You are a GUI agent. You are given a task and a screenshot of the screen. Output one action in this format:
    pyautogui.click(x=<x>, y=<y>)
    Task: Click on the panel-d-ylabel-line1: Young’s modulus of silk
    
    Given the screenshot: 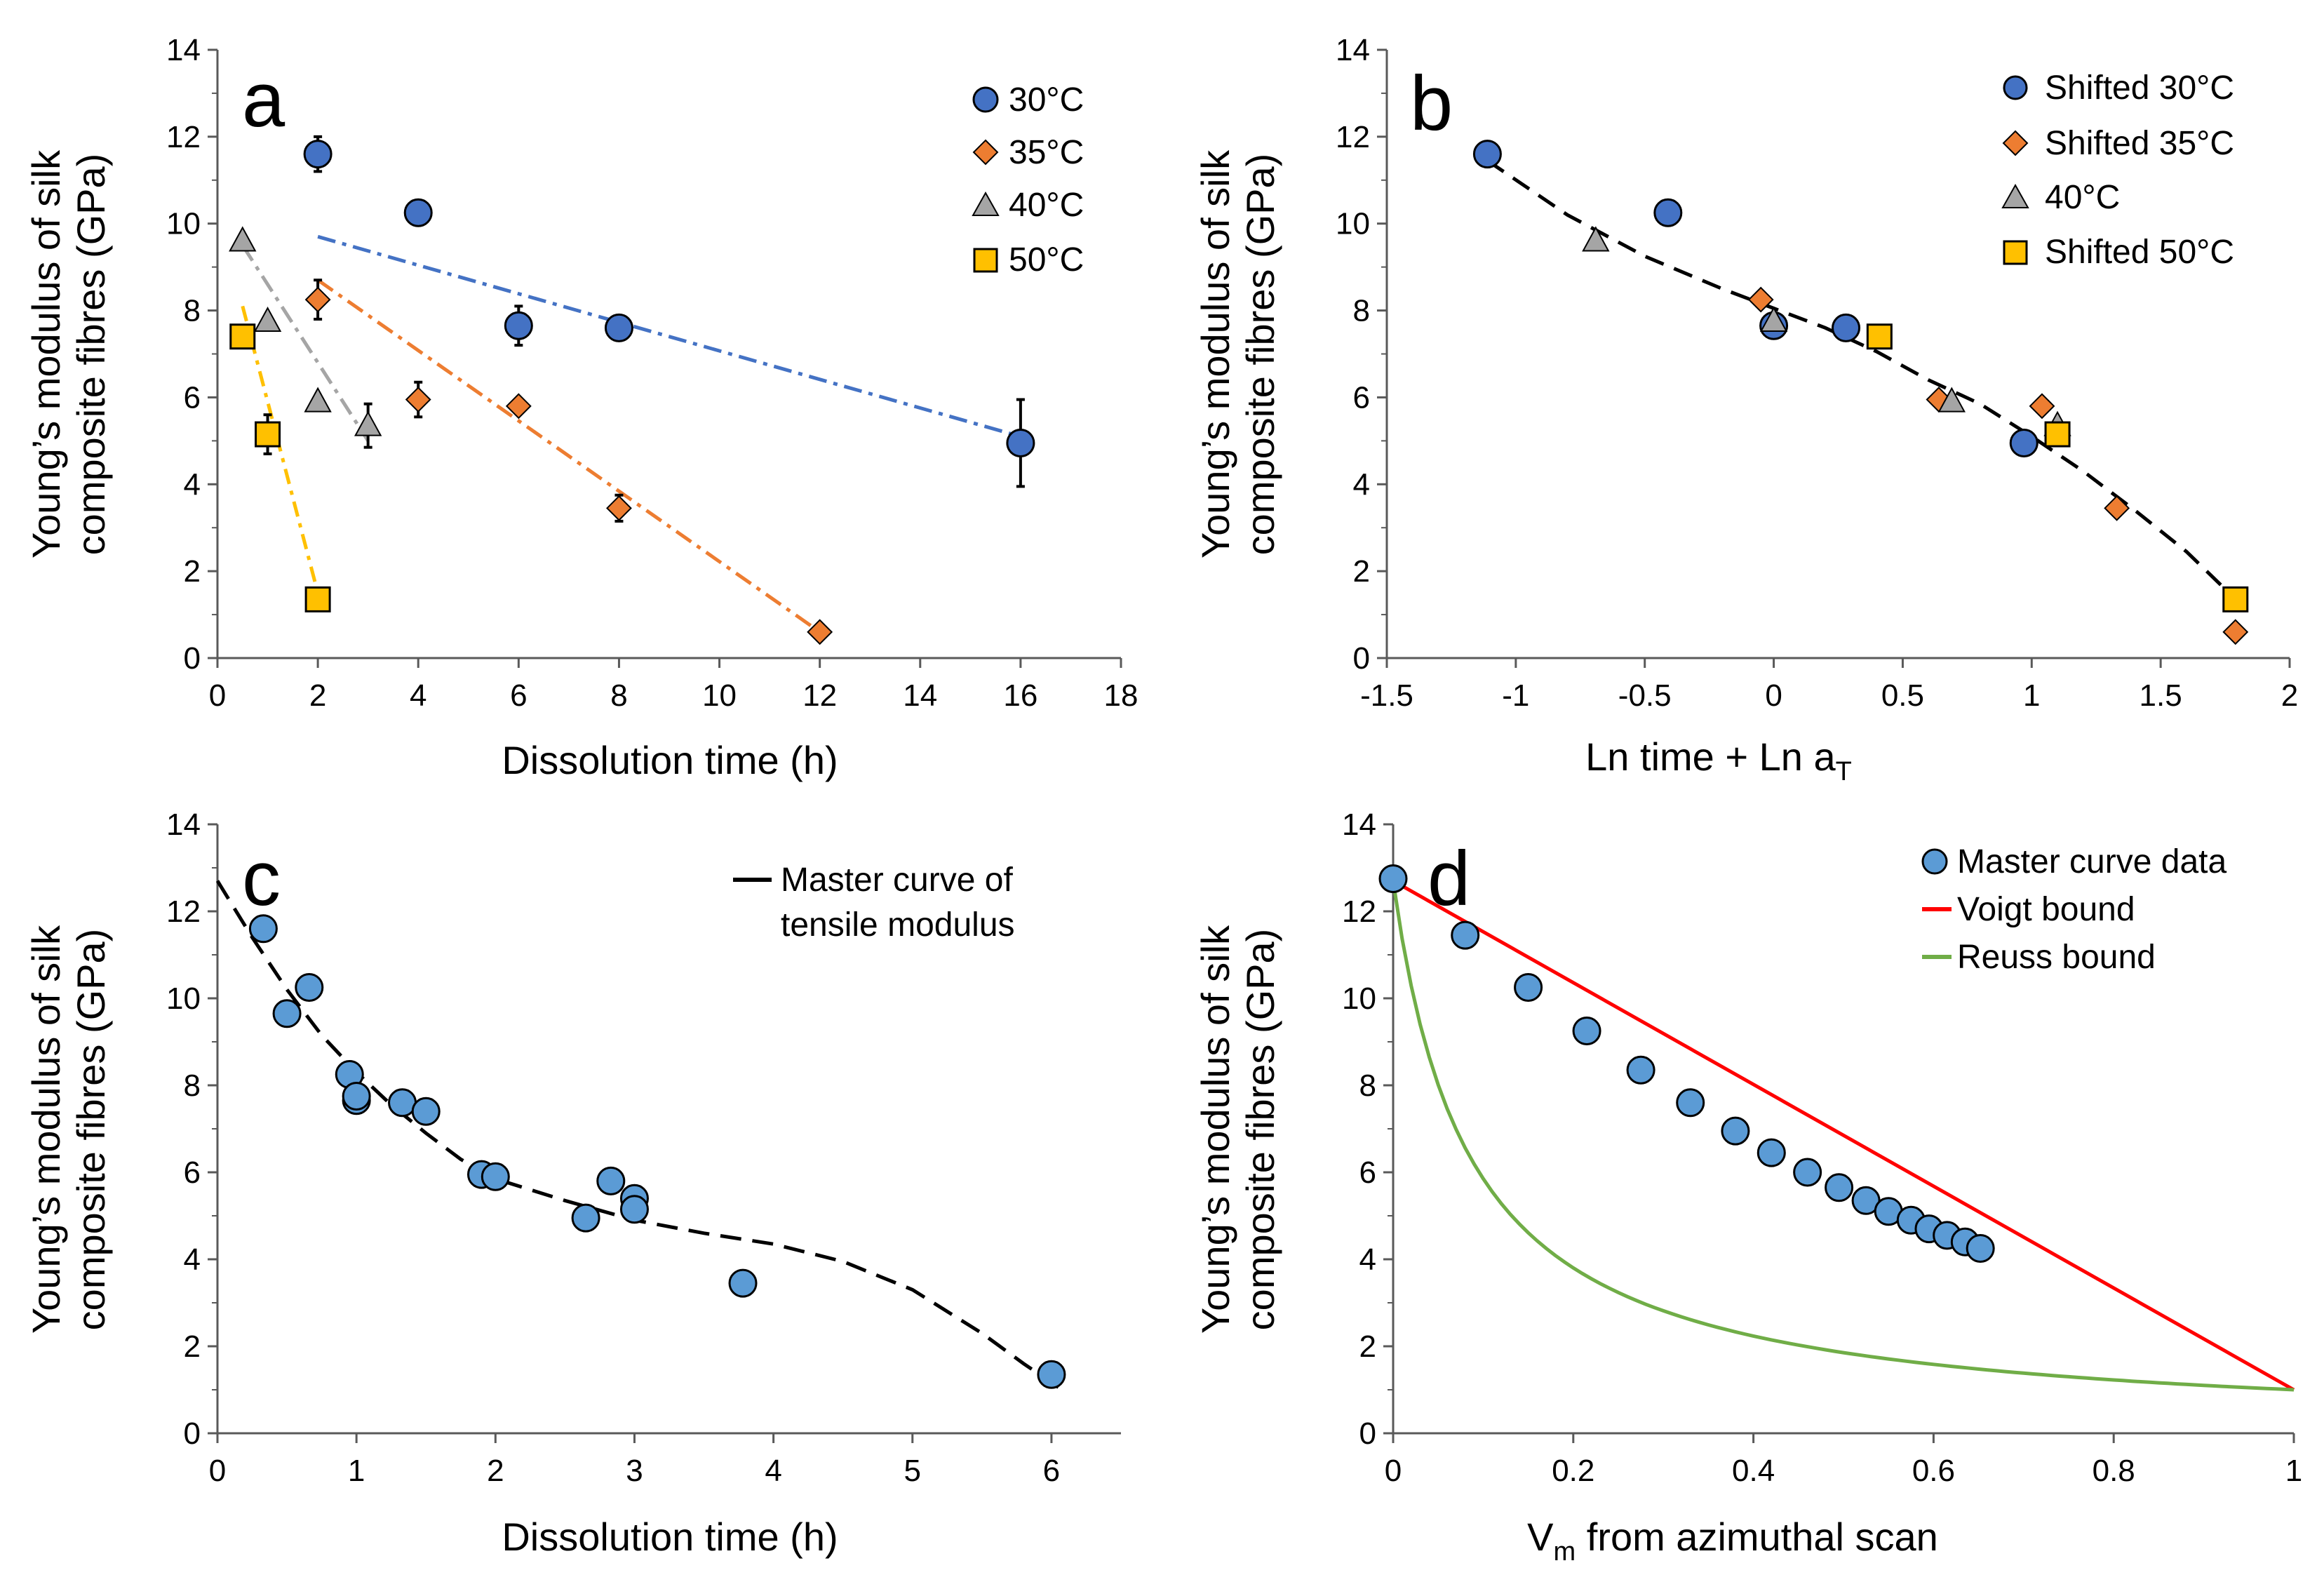 What is the action you would take?
    pyautogui.click(x=1215, y=1129)
    